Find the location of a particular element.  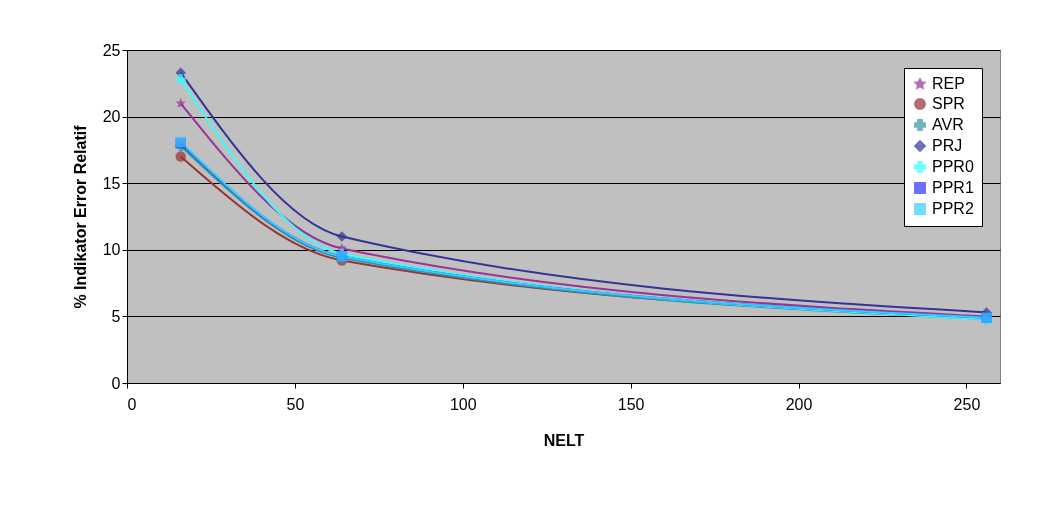

y-tick-label: 15 is located at coordinates (111, 183).